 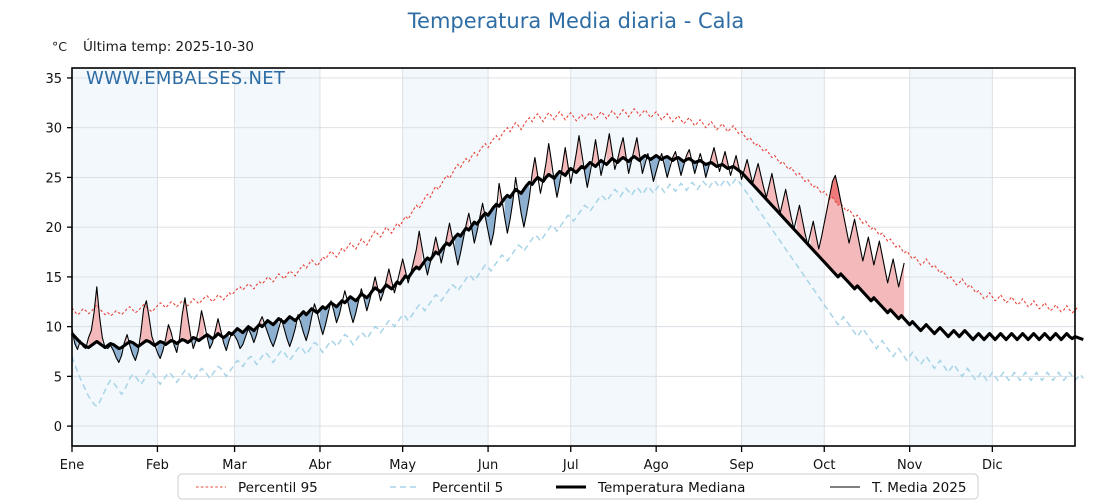 I want to click on x-tick-label: Sep, so click(x=741, y=465).